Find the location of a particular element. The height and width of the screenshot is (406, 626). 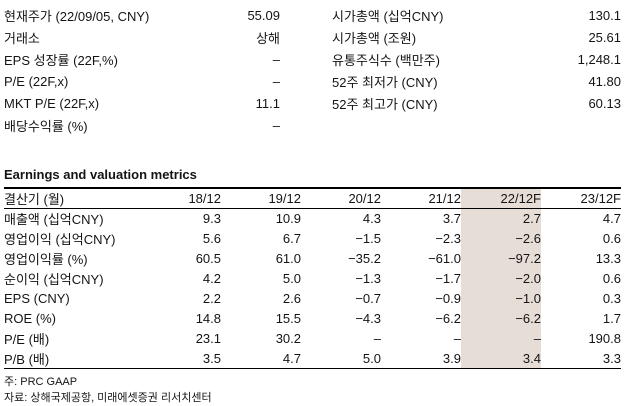

quote-label: 현재주가 (22/09/05, CNY) is located at coordinates (77, 16).